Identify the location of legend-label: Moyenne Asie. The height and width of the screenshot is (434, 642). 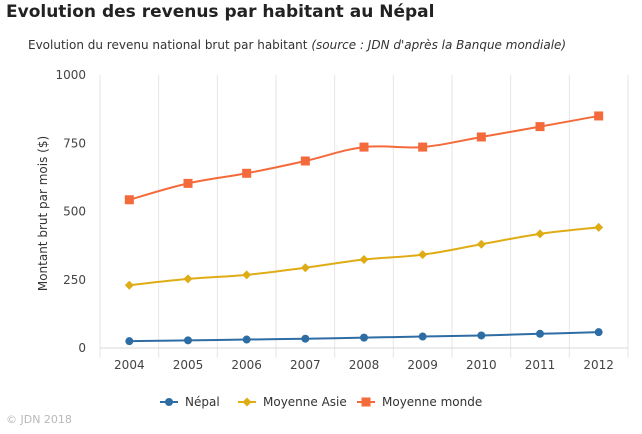
(305, 402).